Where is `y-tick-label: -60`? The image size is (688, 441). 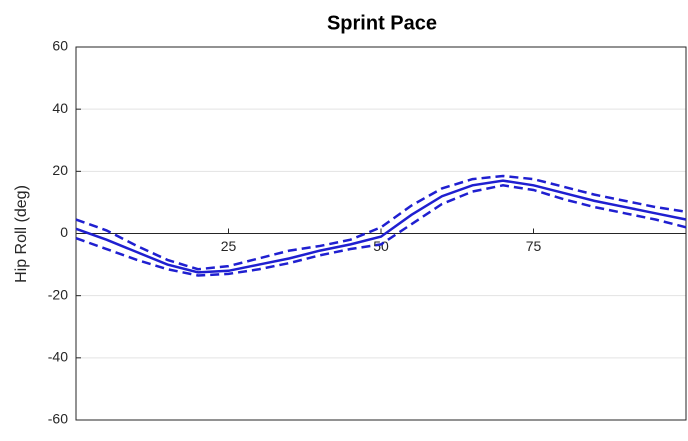 y-tick-label: -60 is located at coordinates (58, 419).